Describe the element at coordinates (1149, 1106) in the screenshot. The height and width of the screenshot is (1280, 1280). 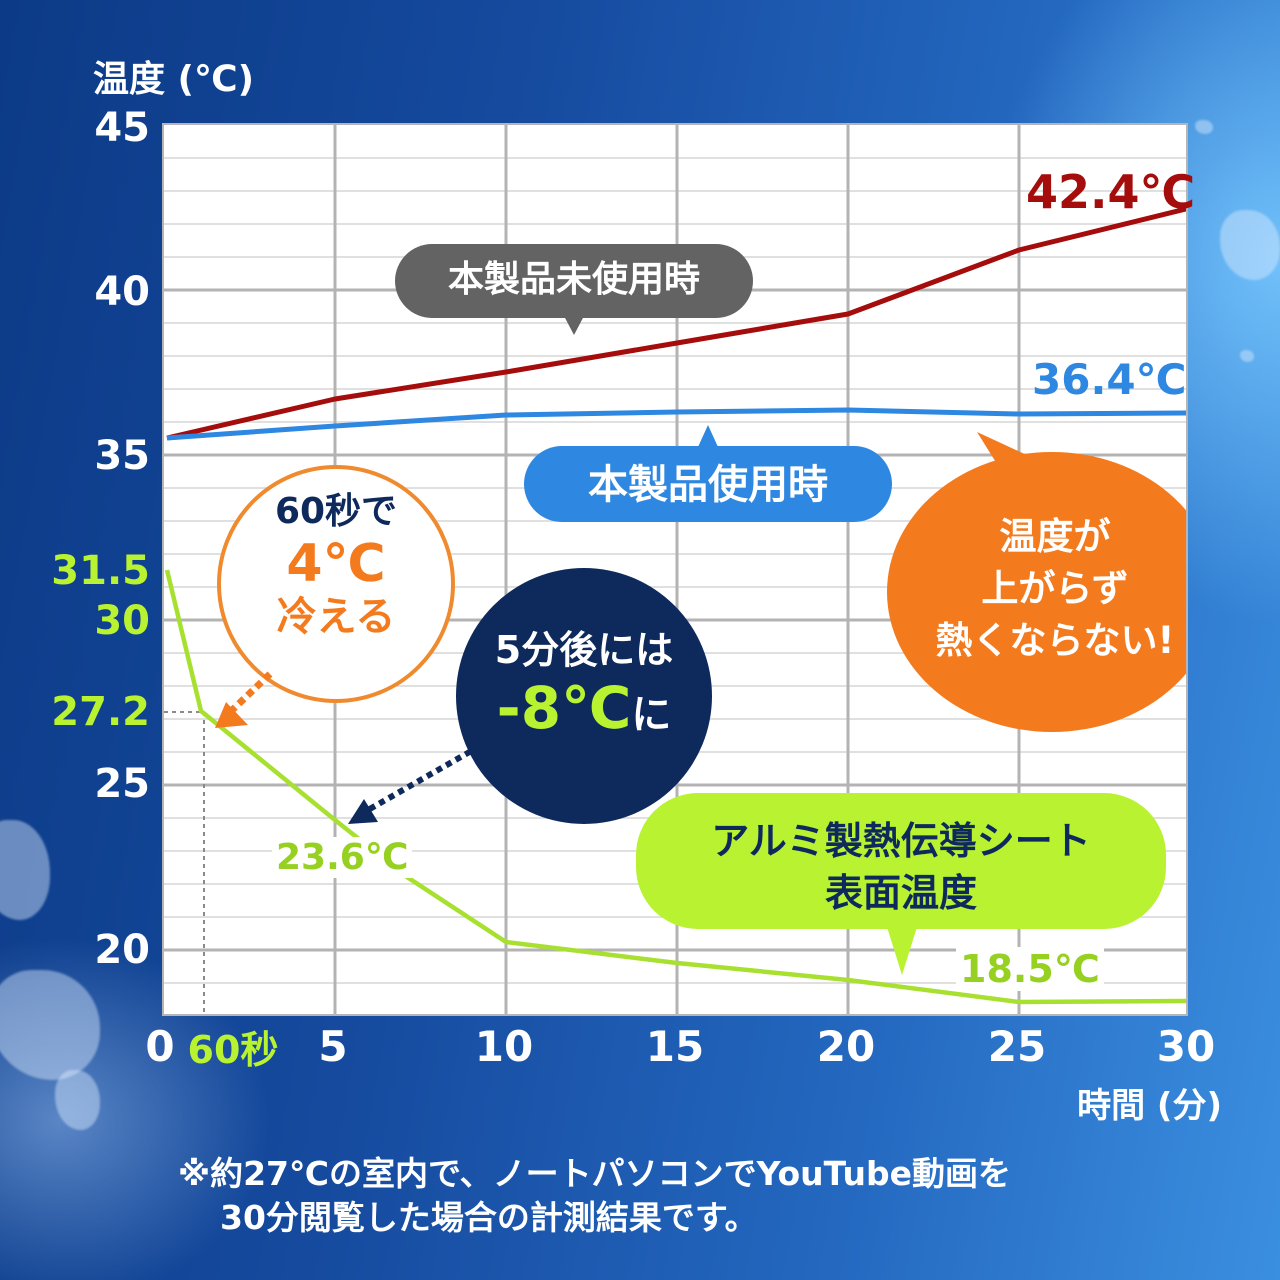
I see `x-axis-title: 時間 (分)` at that location.